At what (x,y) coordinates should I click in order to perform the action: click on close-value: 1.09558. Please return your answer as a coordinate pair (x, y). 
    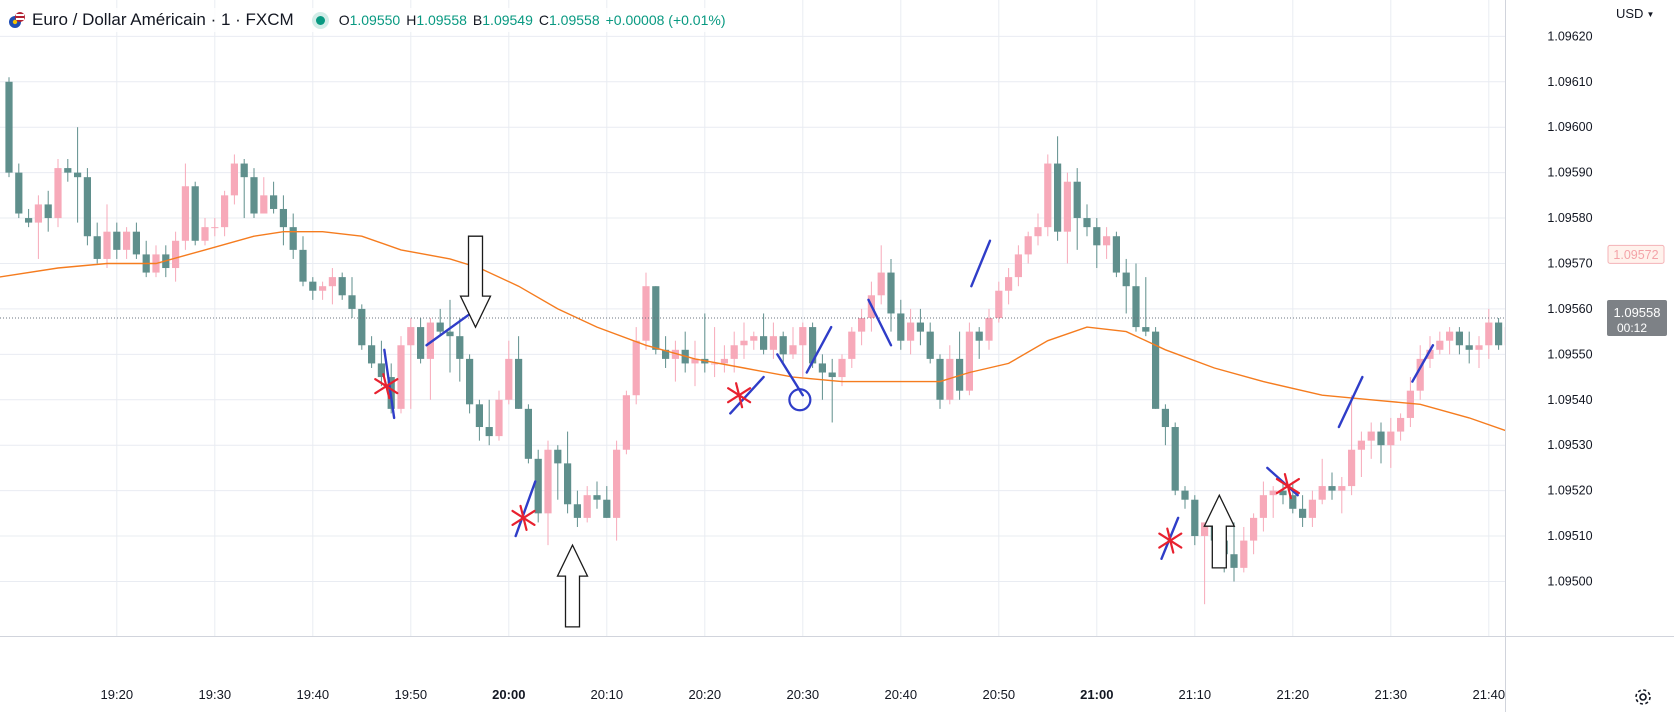
    Looking at the image, I should click on (574, 20).